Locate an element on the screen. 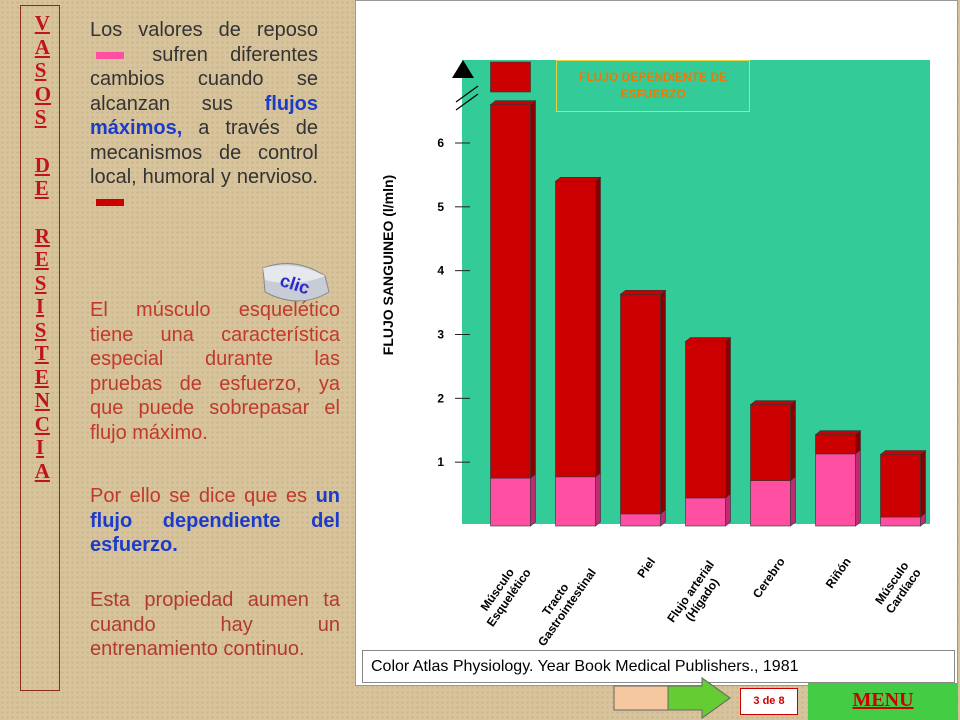  overflow-cap is located at coordinates (510, 77).